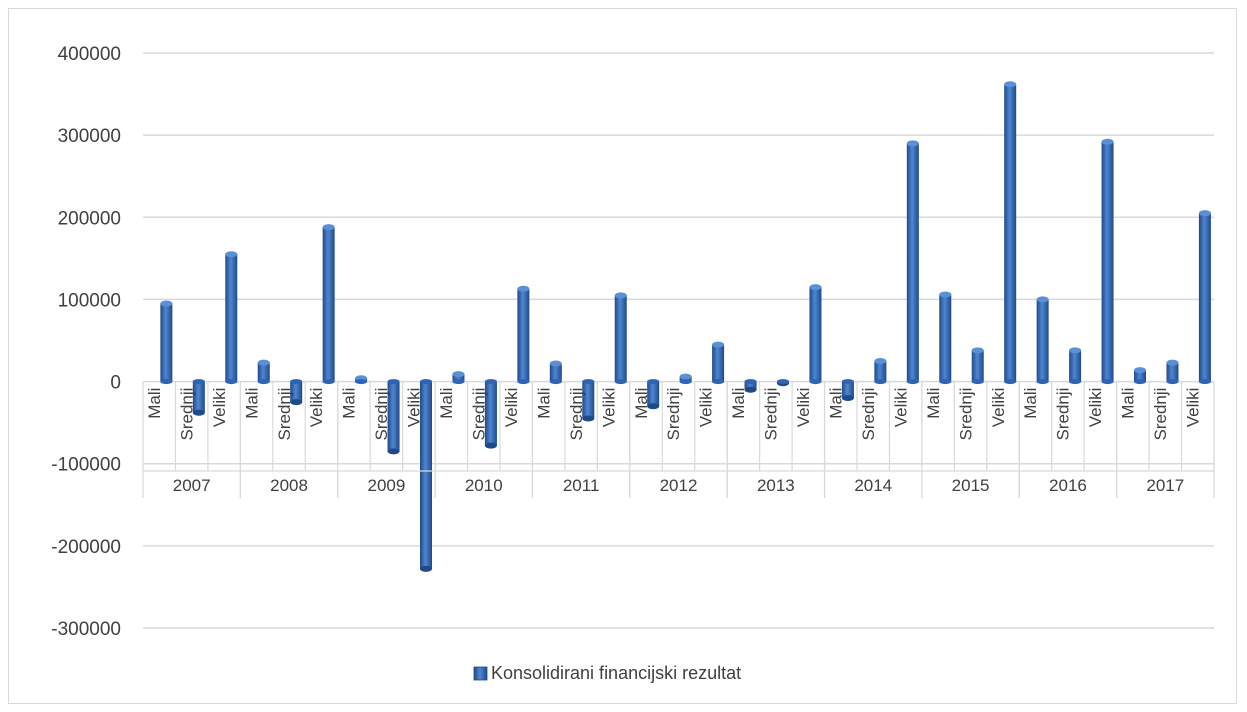 Image resolution: width=1247 pixels, height=712 pixels. I want to click on bar-2011-srednji, so click(588, 400).